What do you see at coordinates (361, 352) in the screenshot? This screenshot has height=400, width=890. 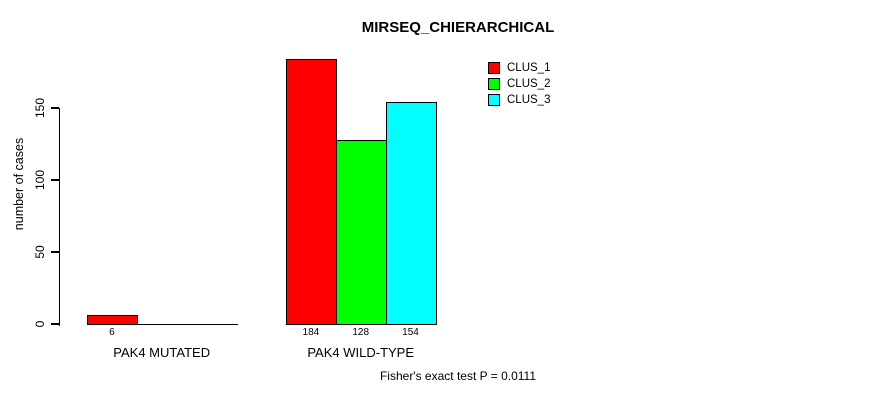 I see `category-label-pak4-wild-type: PAK4 WILD-TYPE` at bounding box center [361, 352].